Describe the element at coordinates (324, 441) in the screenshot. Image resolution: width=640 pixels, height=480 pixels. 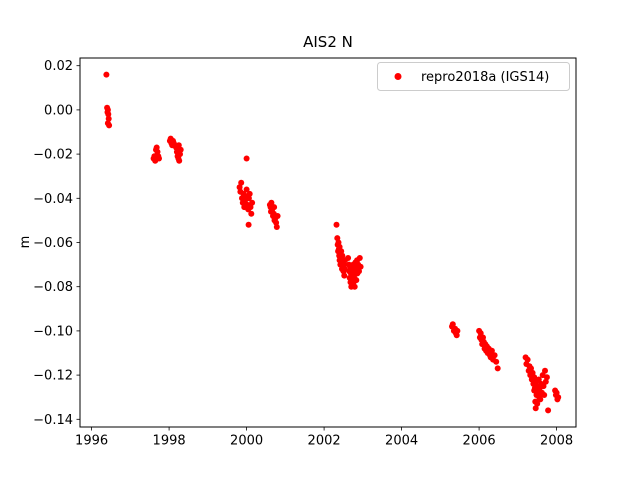
I see `x-tick-label: 2002` at that location.